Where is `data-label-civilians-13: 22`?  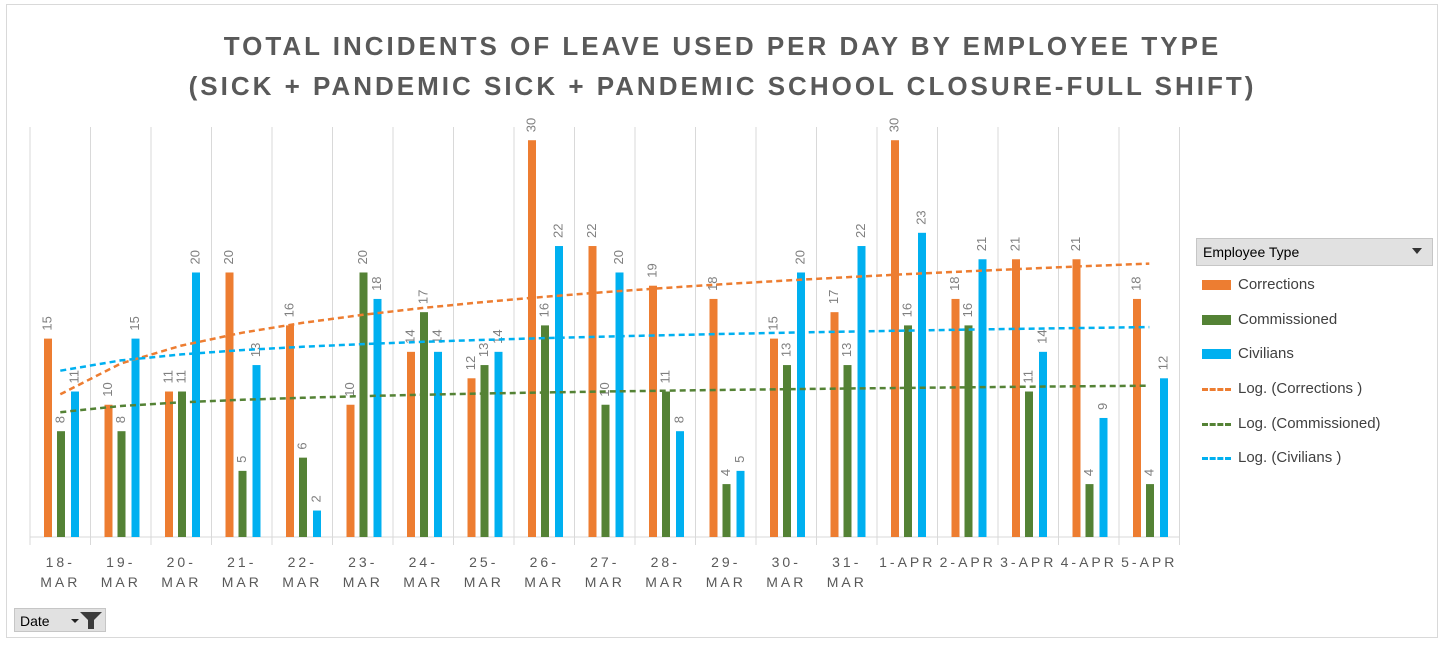 data-label-civilians-13: 22 is located at coordinates (860, 231).